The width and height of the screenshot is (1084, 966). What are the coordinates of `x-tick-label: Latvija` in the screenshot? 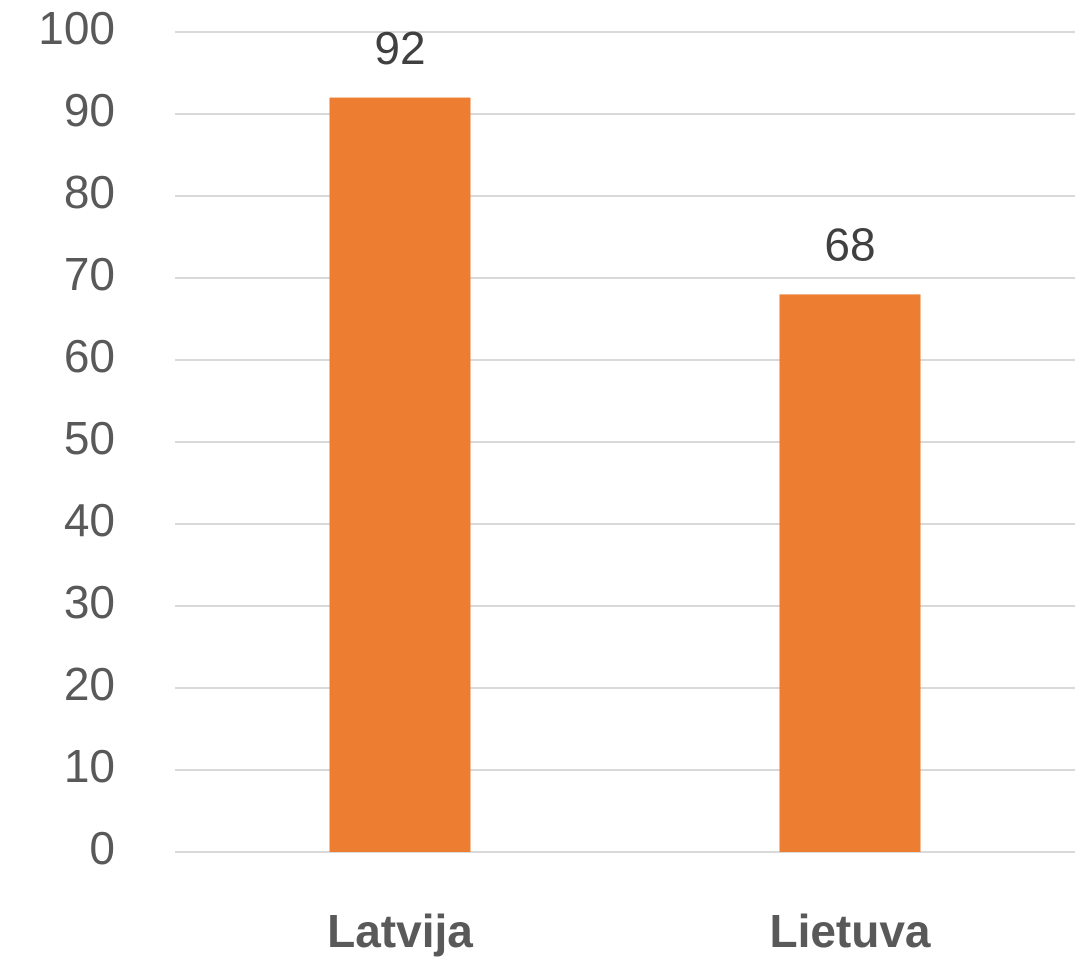 It's located at (400, 931).